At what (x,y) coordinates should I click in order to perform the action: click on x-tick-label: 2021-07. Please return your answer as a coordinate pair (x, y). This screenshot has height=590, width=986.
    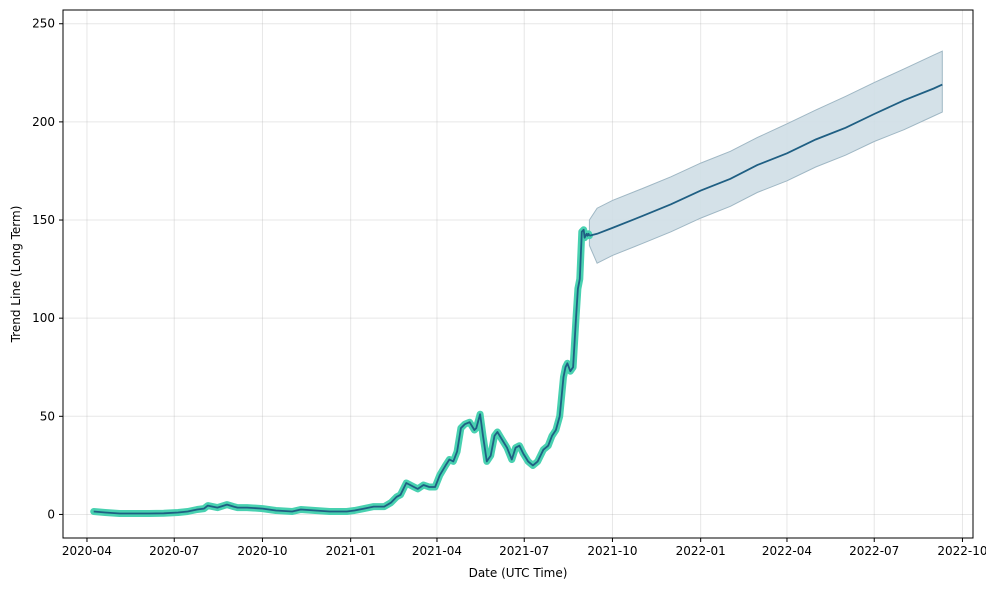
    Looking at the image, I should click on (524, 551).